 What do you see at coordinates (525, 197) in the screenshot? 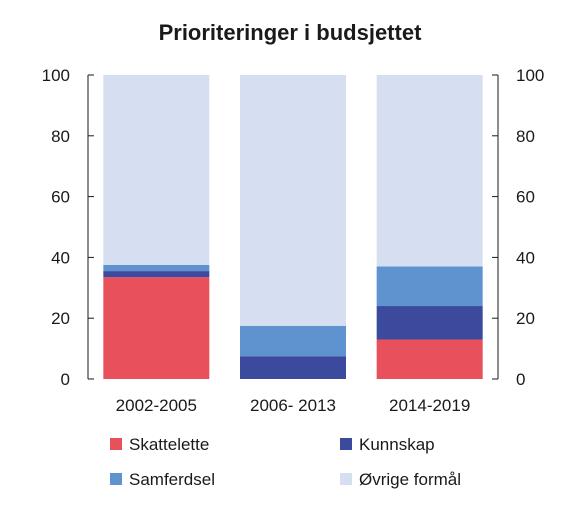
I see `right-tick-label: 60` at bounding box center [525, 197].